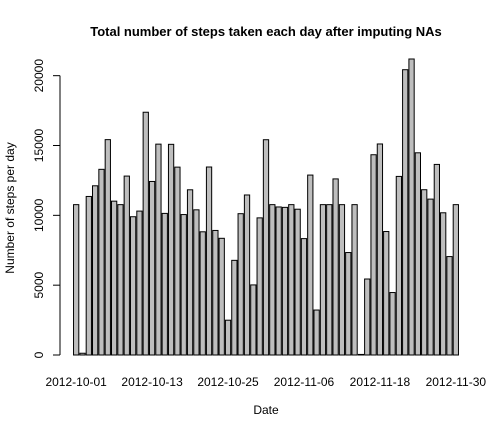  What do you see at coordinates (76, 382) in the screenshot?
I see `x-tick-label: 2012-10-01` at bounding box center [76, 382].